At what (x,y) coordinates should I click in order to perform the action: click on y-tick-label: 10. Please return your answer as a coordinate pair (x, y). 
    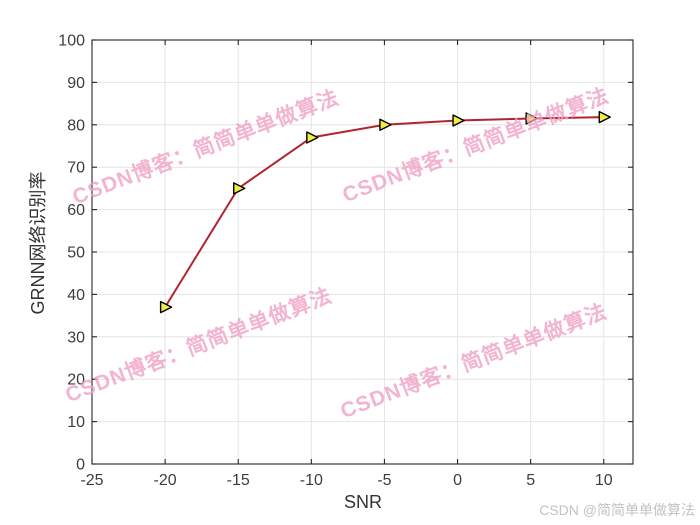
    Looking at the image, I should click on (76, 422).